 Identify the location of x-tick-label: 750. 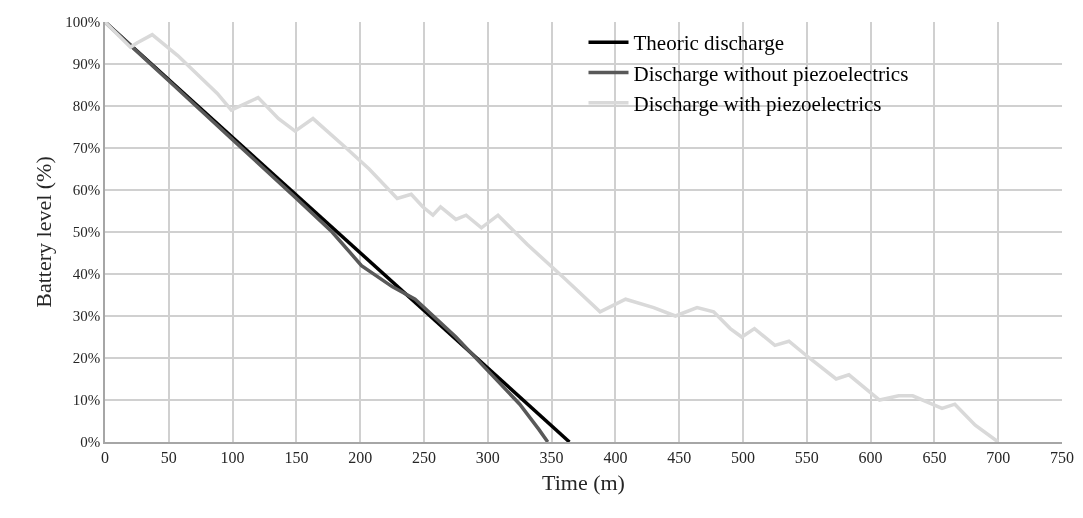
(1062, 457).